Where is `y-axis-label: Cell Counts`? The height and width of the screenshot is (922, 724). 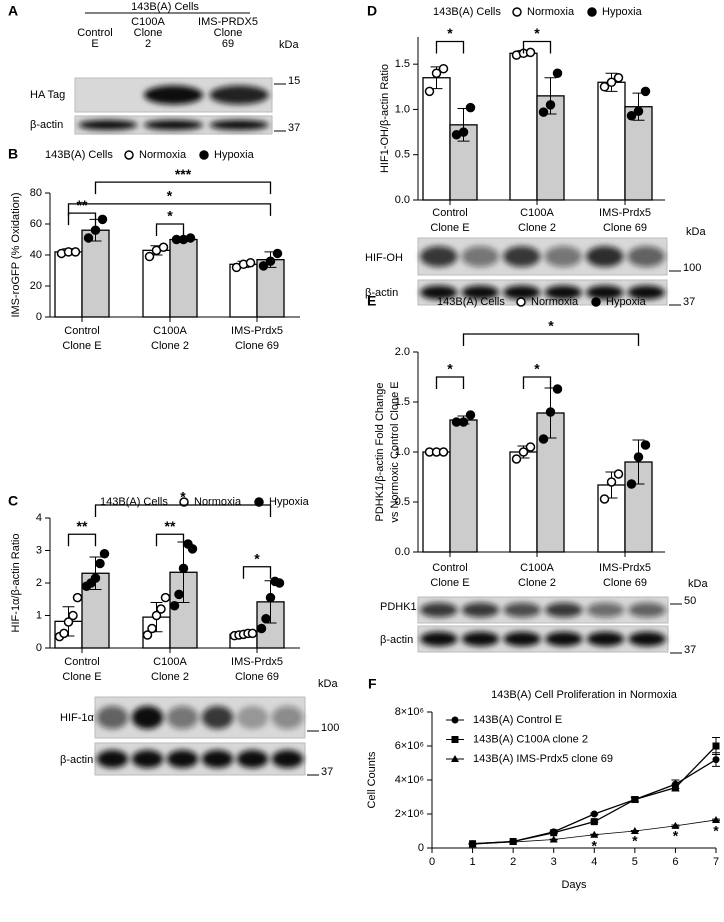
y-axis-label: Cell Counts is located at coordinates (372, 779).